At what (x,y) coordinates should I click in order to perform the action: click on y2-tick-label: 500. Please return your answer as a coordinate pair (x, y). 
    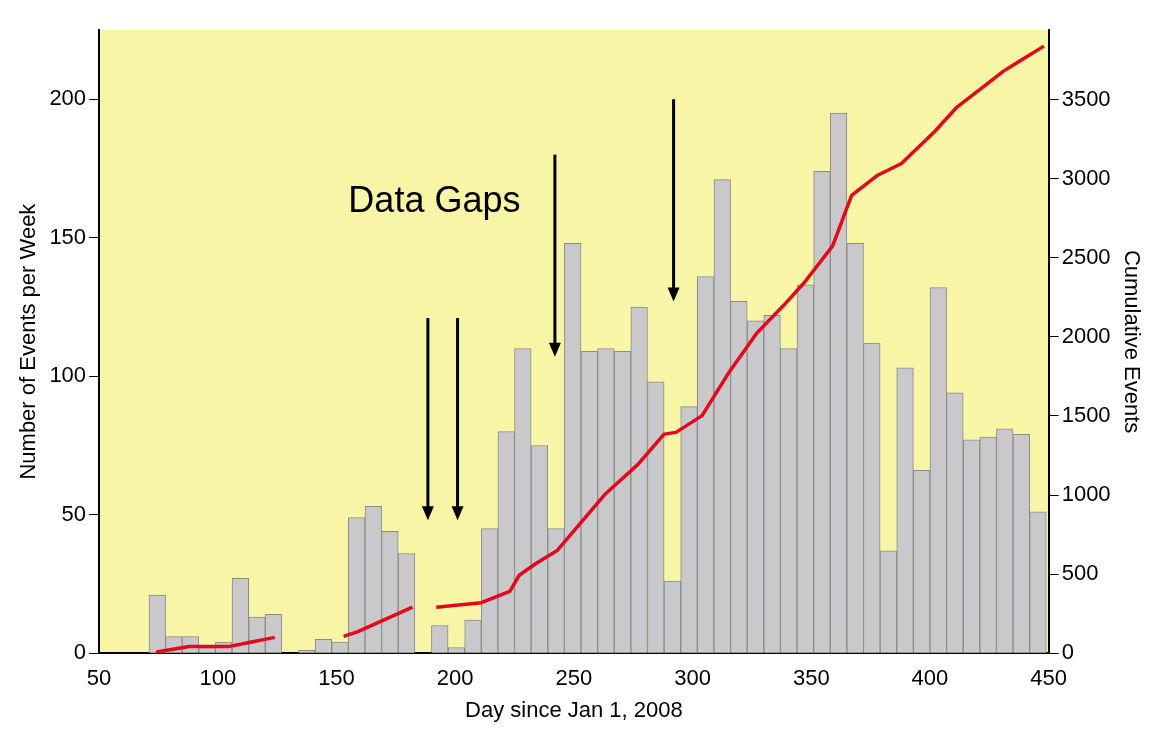
    Looking at the image, I should click on (1080, 573).